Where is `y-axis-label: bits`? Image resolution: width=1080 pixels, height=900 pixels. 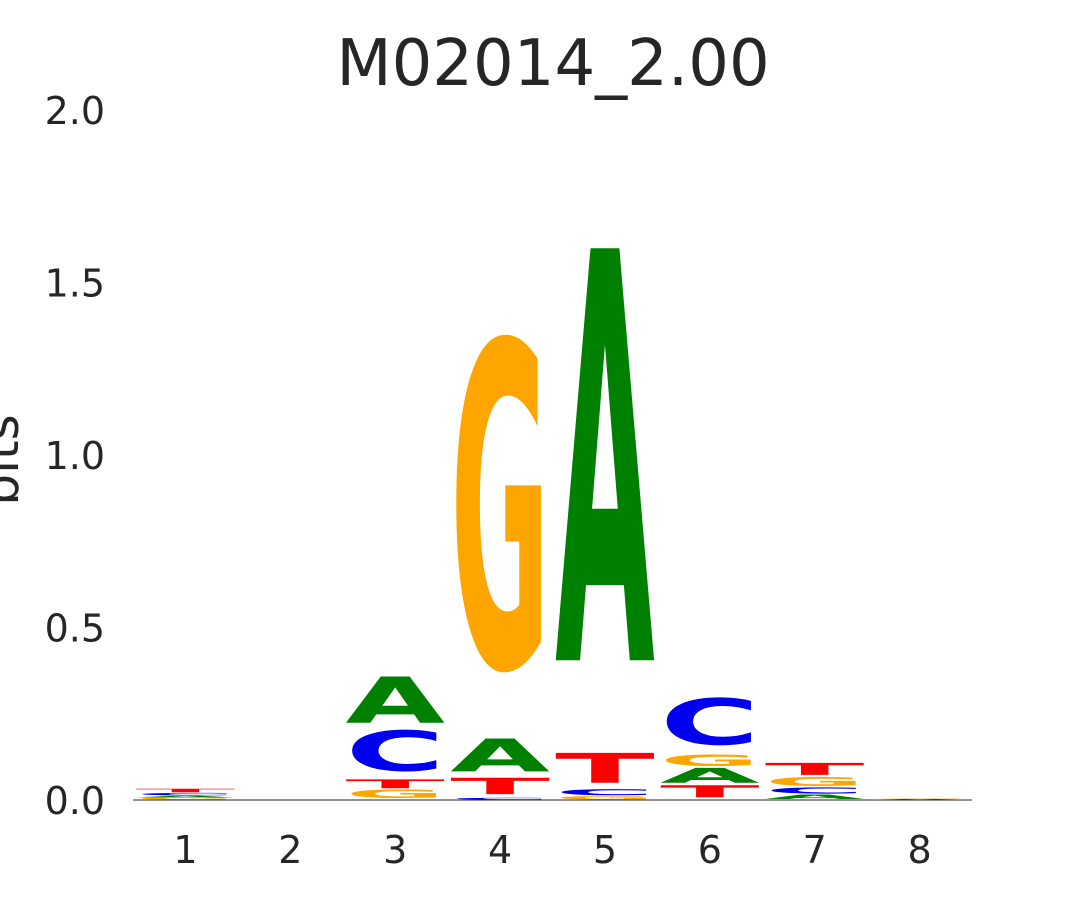 y-axis-label: bits is located at coordinates (15, 459).